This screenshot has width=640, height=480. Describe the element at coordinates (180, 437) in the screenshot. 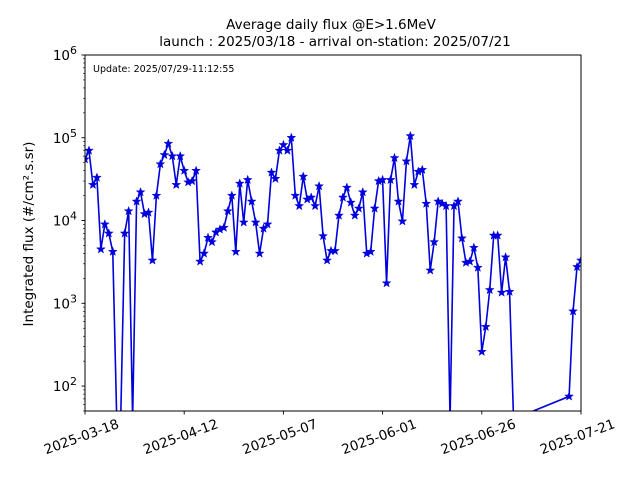

I see `x-tick-label: 2025-04-12` at that location.